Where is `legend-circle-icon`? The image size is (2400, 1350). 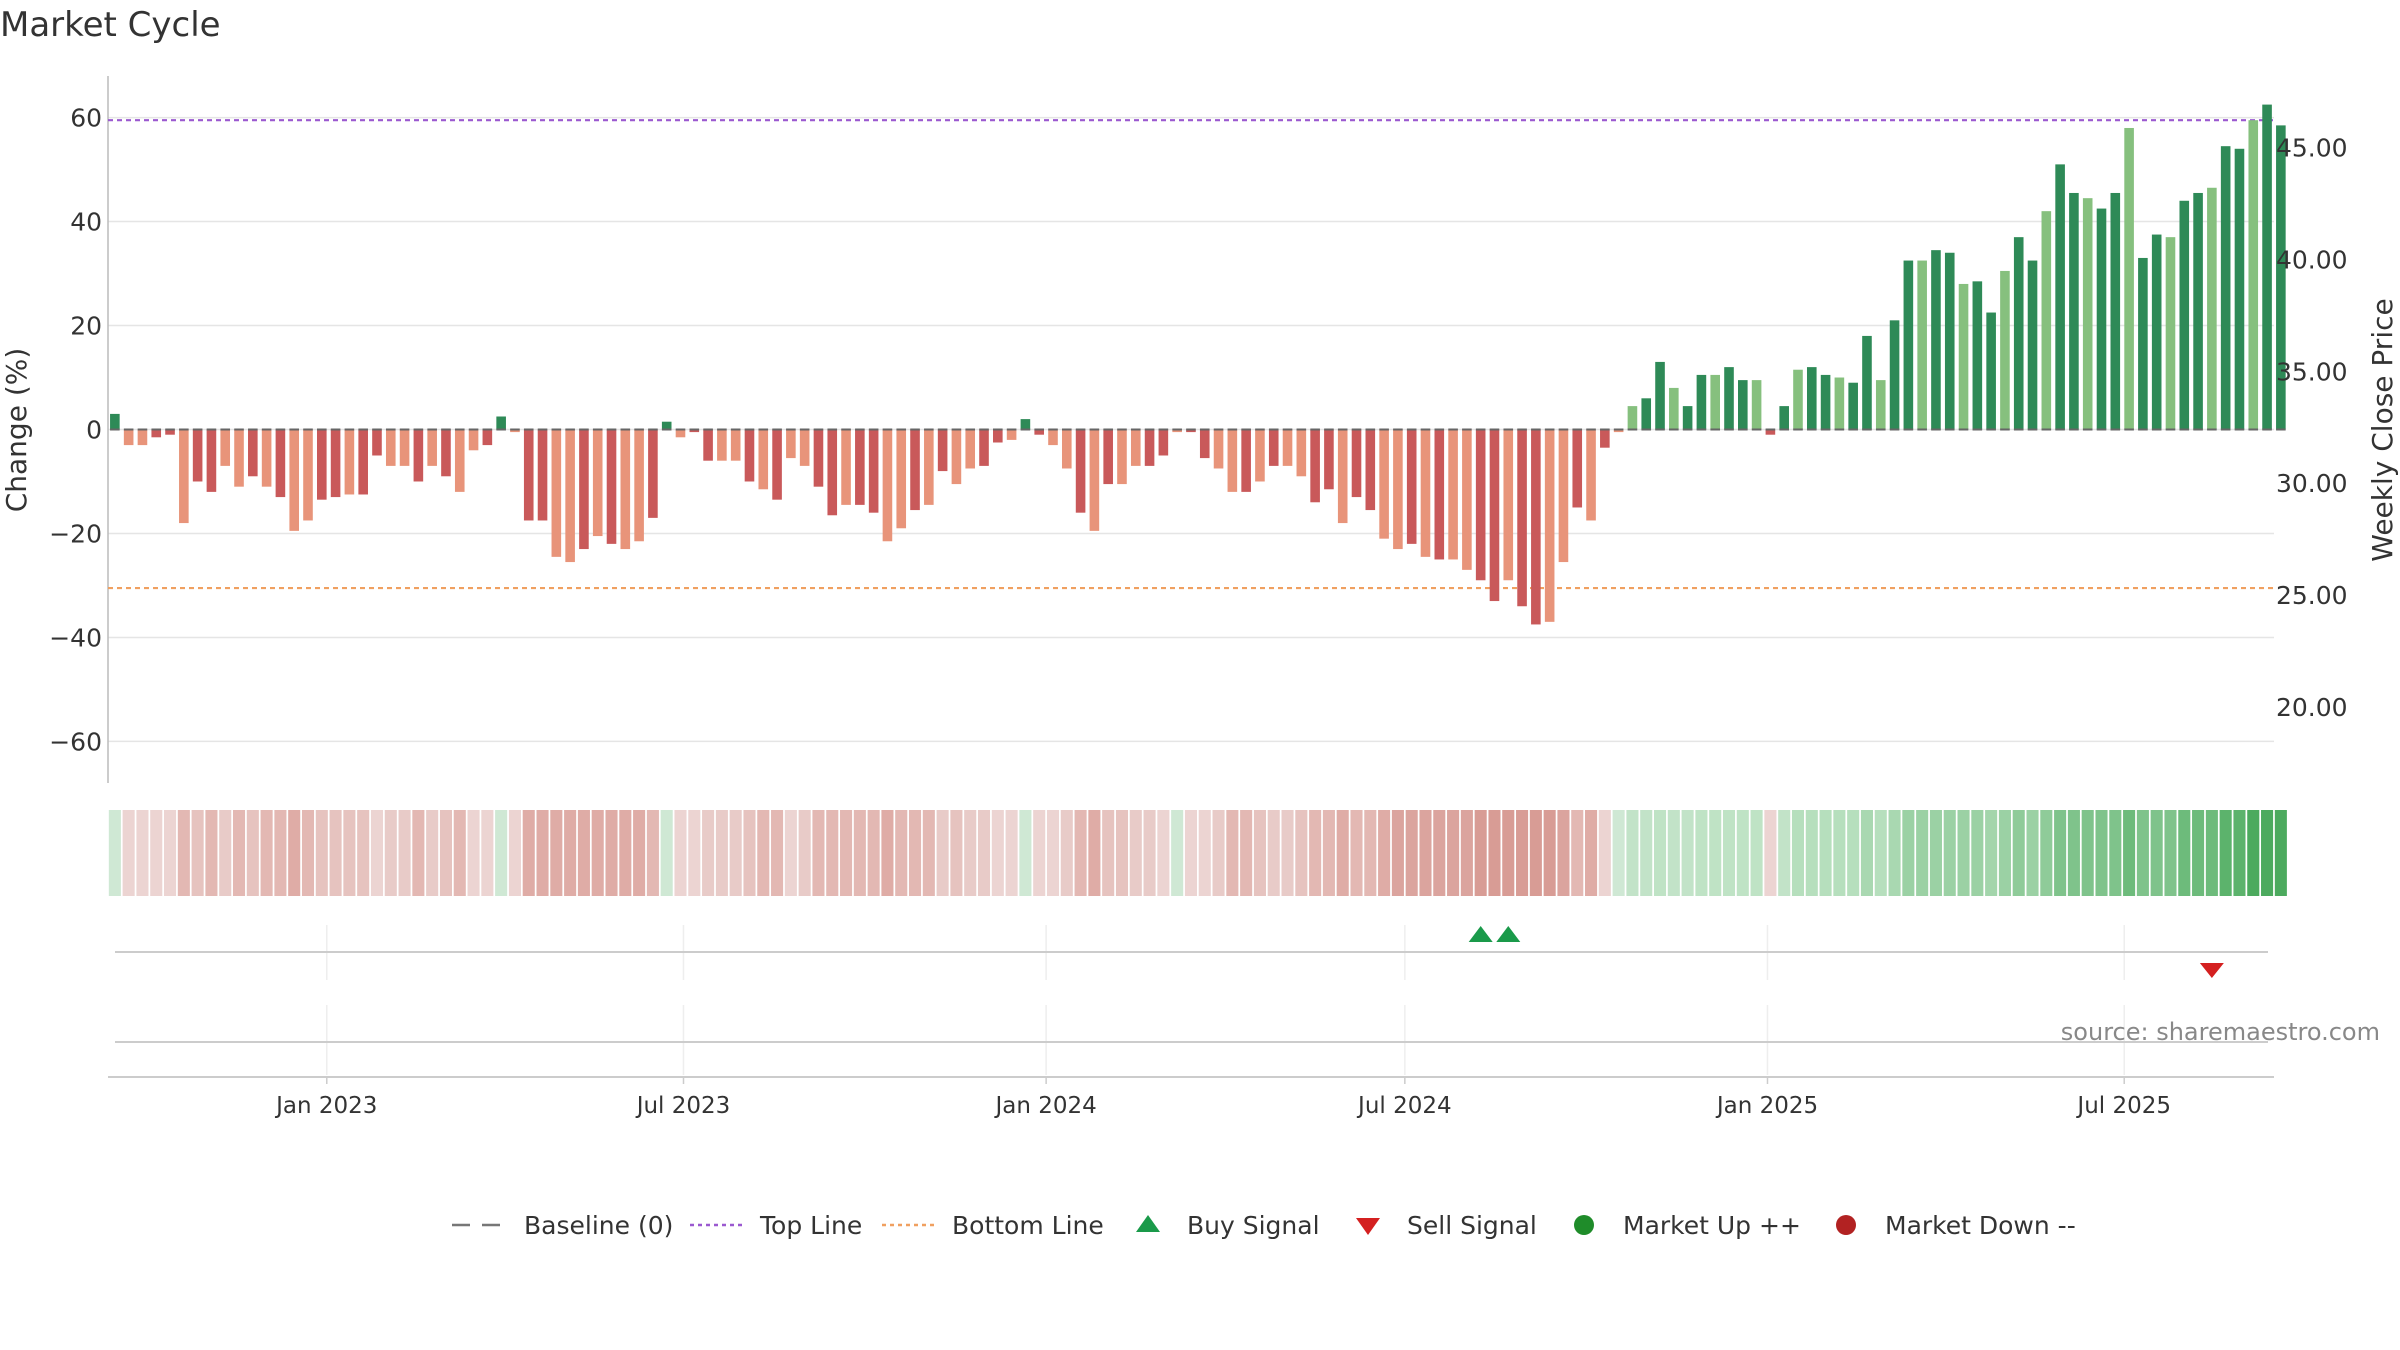 legend-circle-icon is located at coordinates (1846, 1225).